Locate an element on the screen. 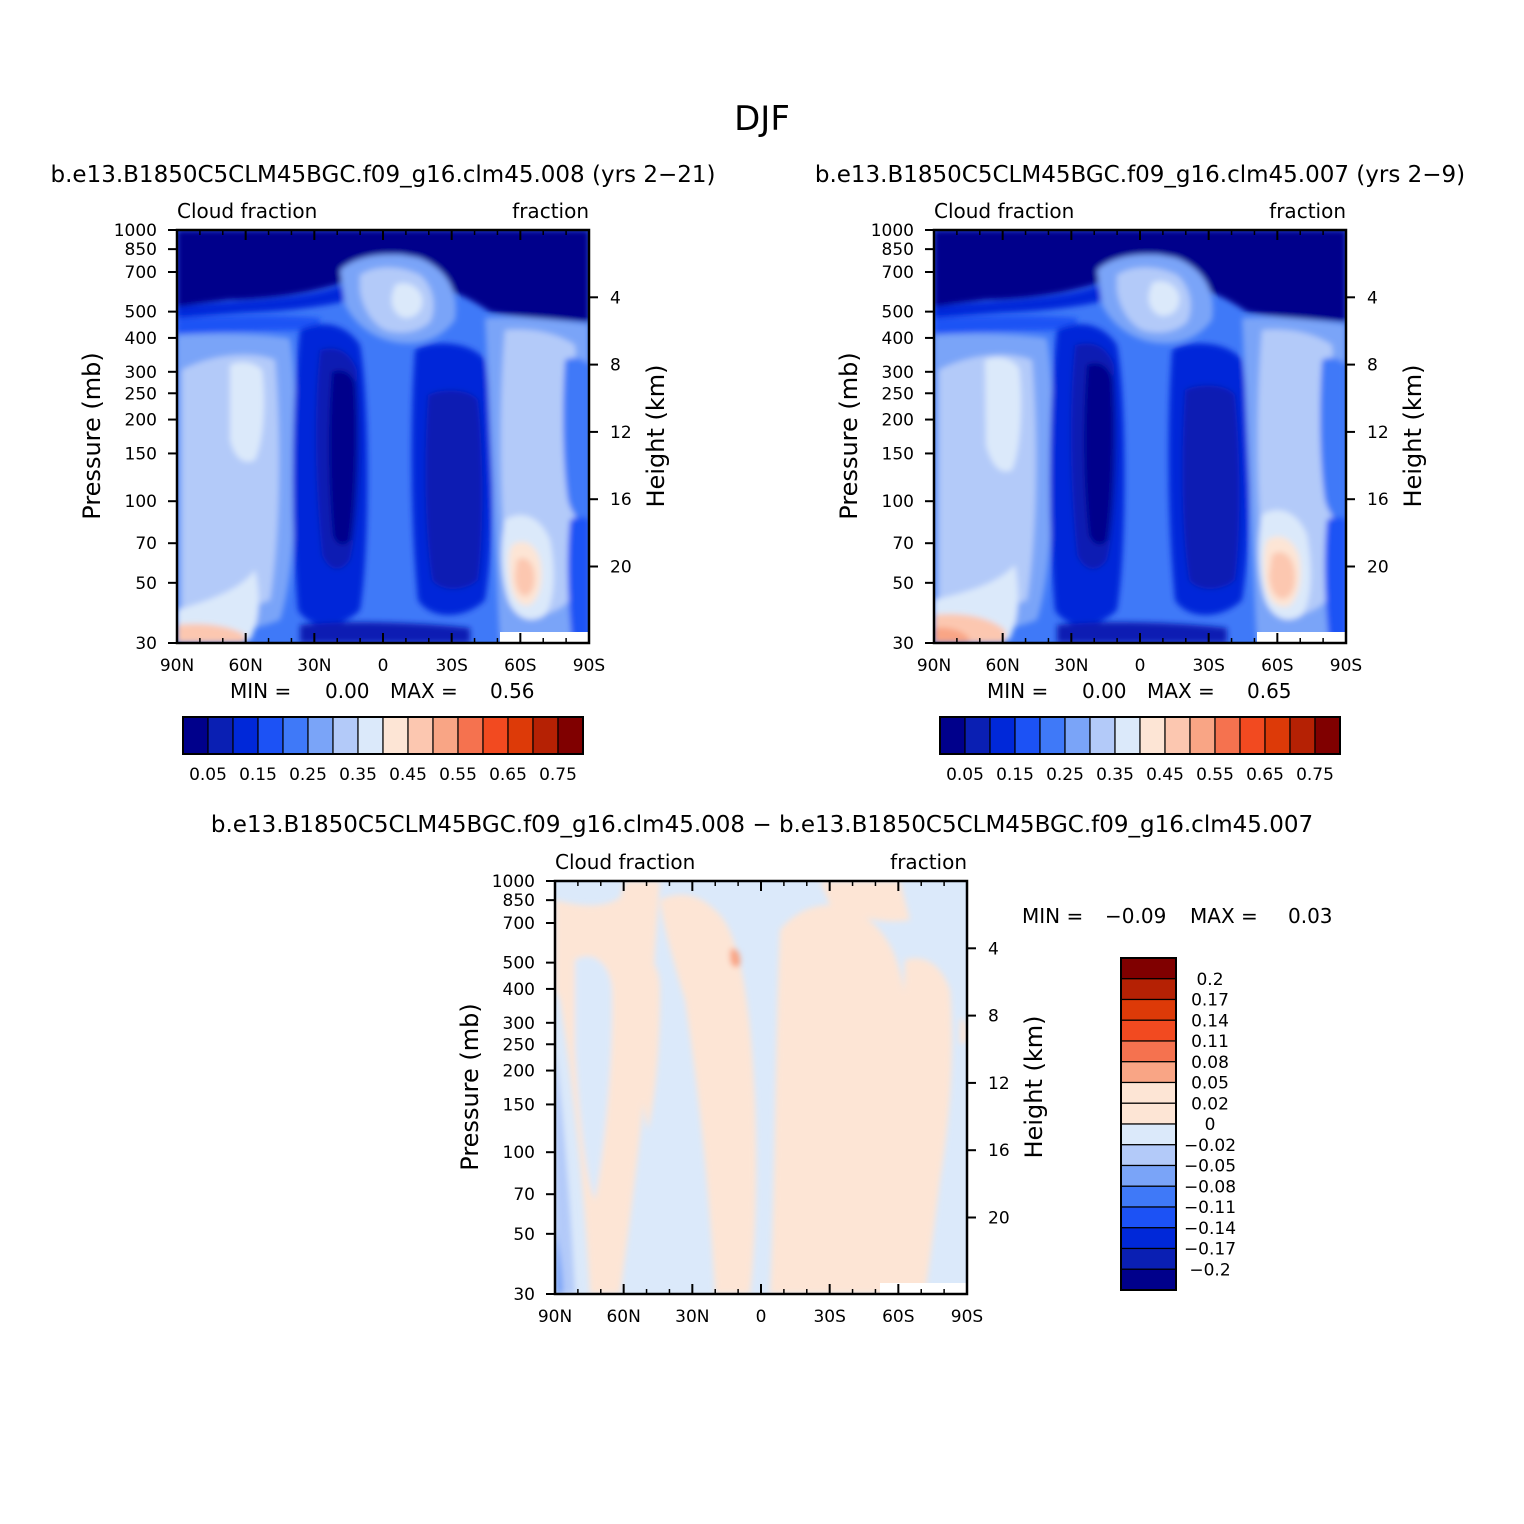 This screenshot has width=1524, height=1524. panel-c-ytick-label-12: 1000 is located at coordinates (513, 882).